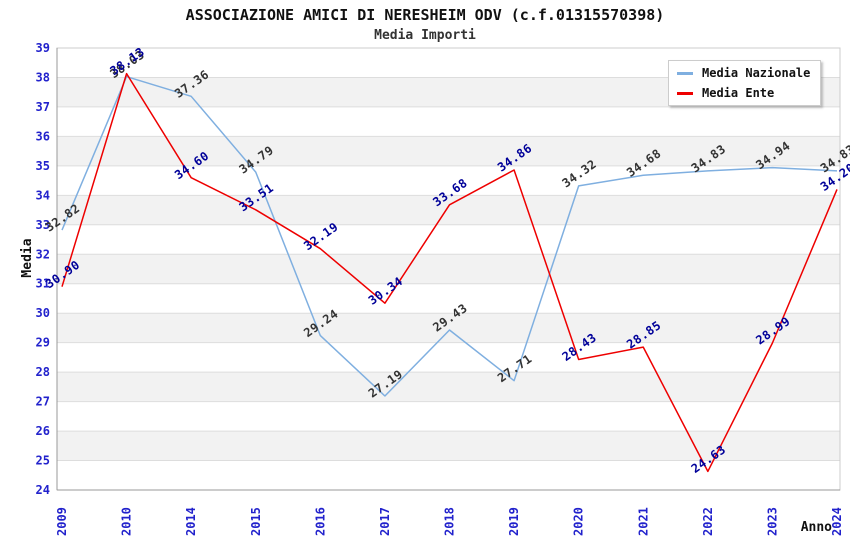 This screenshot has height=550, width=850. Describe the element at coordinates (43, 225) in the screenshot. I see `y-tick-label: 33` at that location.